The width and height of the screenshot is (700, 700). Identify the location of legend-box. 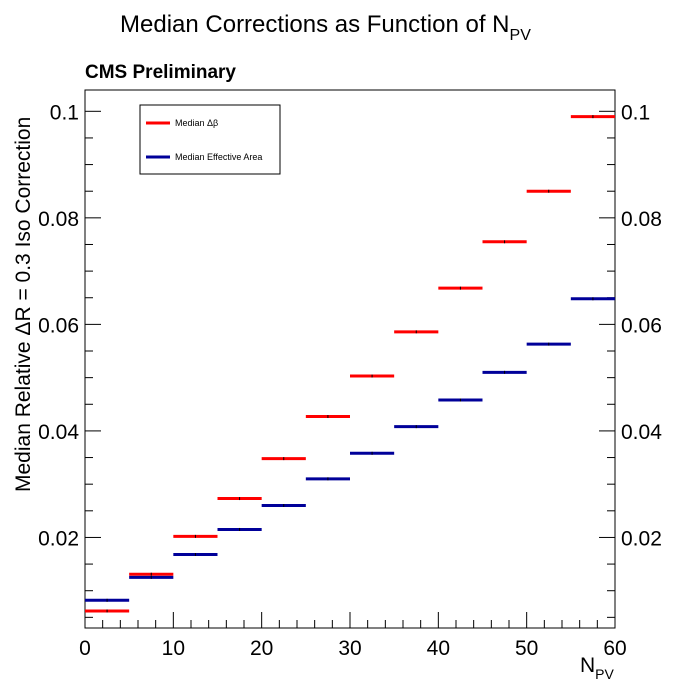
(210, 139).